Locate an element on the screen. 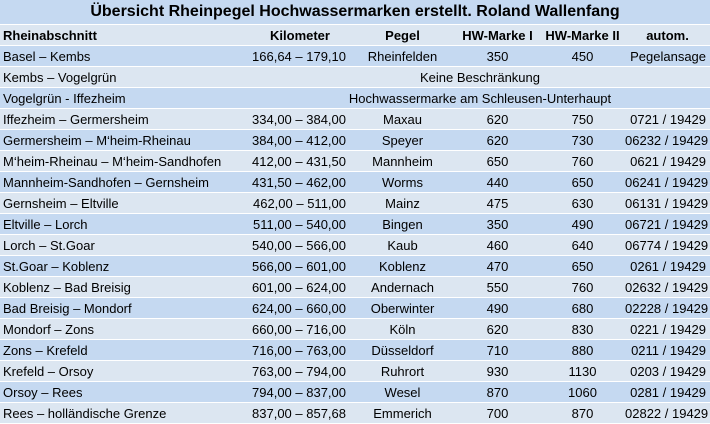 Image resolution: width=710 pixels, height=424 pixels. cell-autom: Pegelansage is located at coordinates (667, 56).